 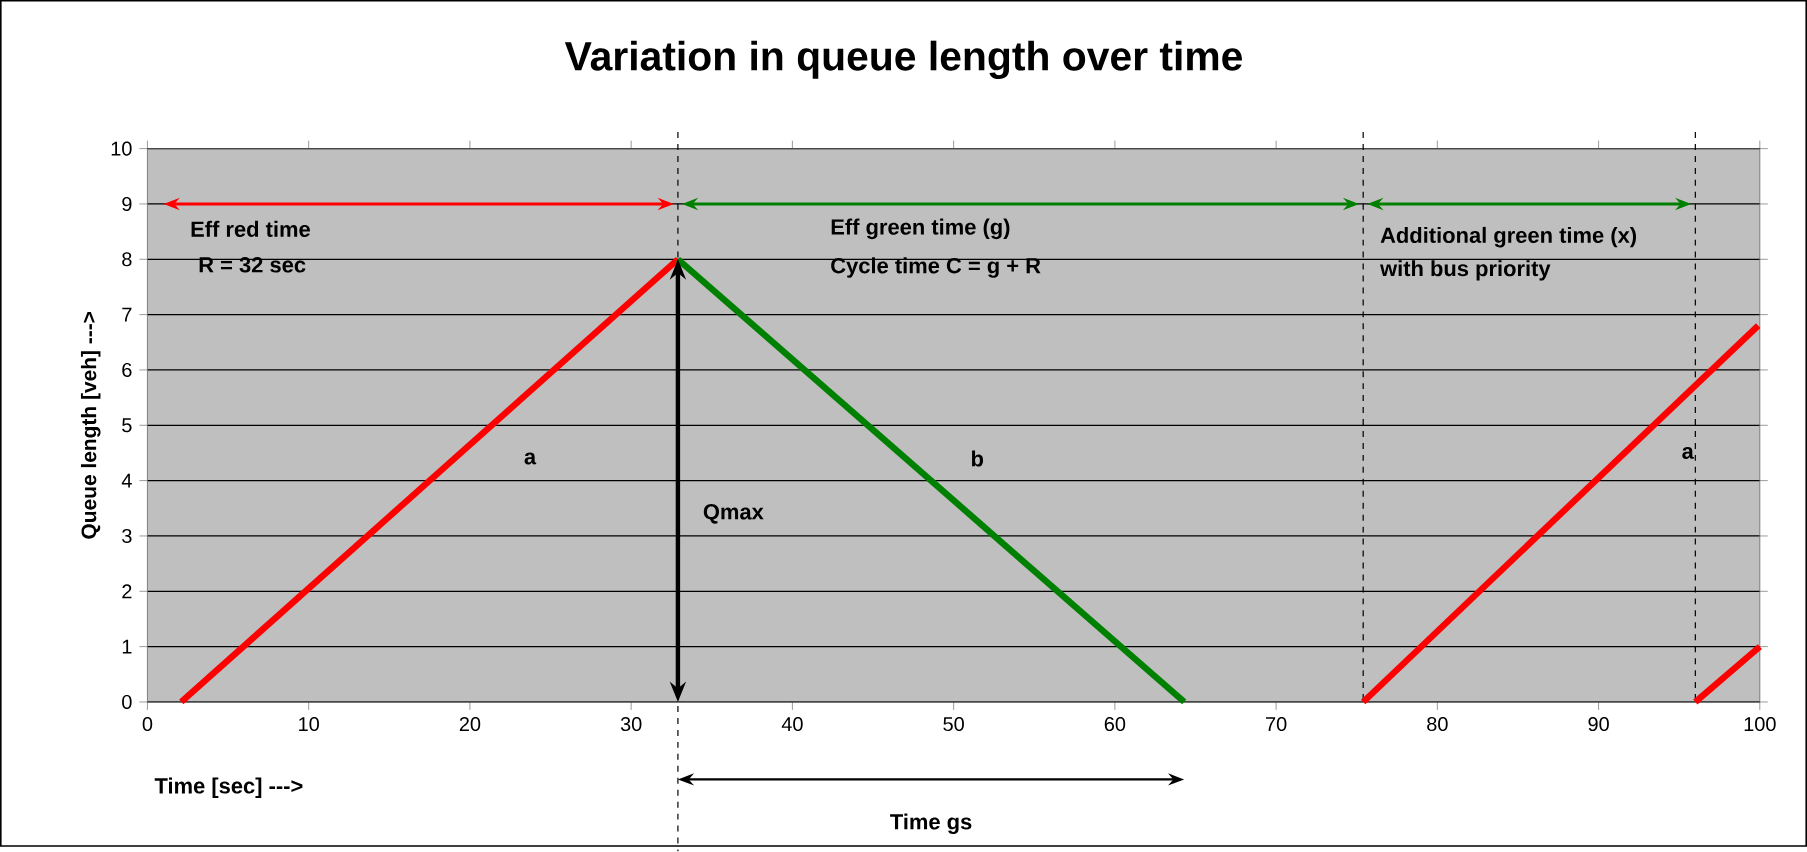 What do you see at coordinates (631, 724) in the screenshot?
I see `x-tick-label: 30` at bounding box center [631, 724].